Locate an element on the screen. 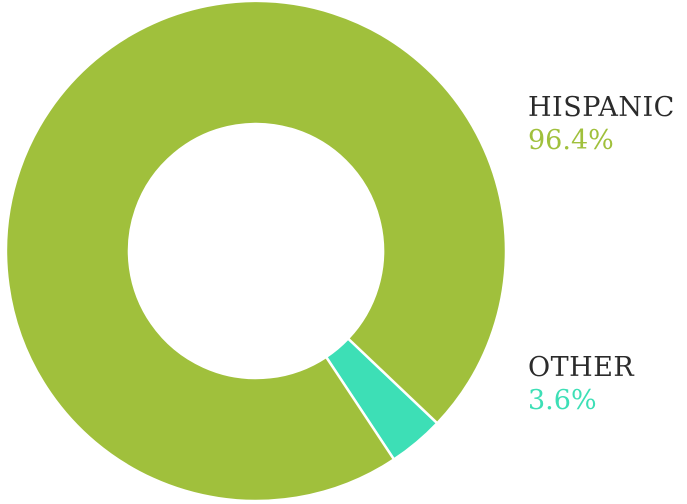  legend-label-hispanic: HISPANIC is located at coordinates (601, 107).